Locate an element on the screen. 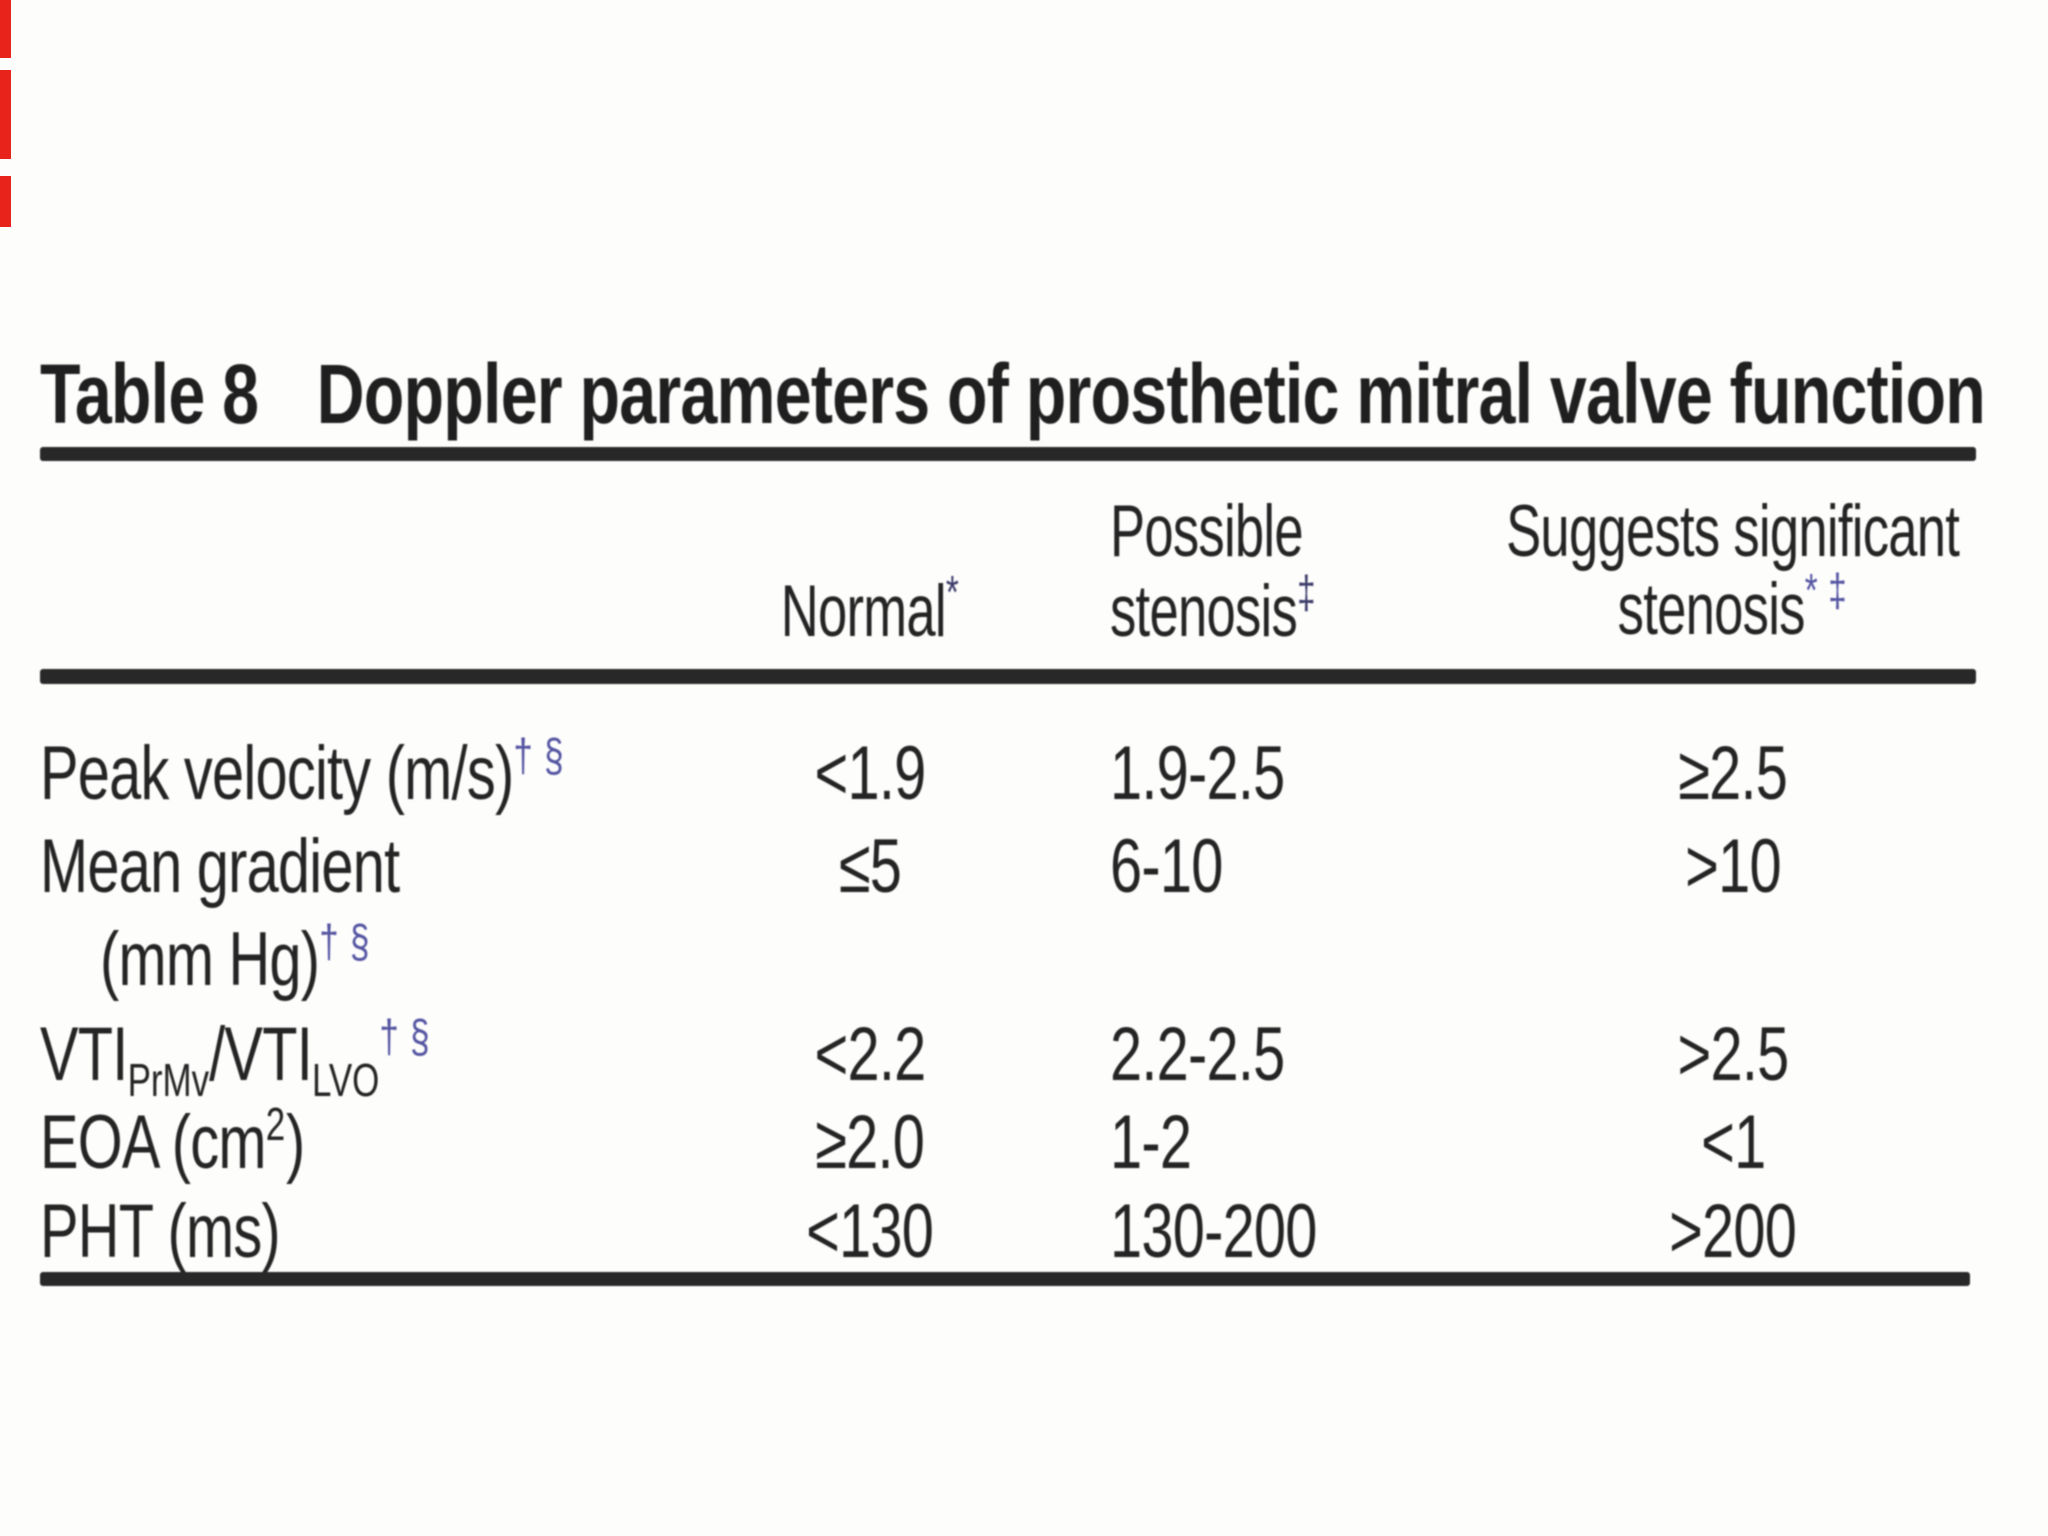 The height and width of the screenshot is (1536, 2048). normal-superscript: * is located at coordinates (952, 592).